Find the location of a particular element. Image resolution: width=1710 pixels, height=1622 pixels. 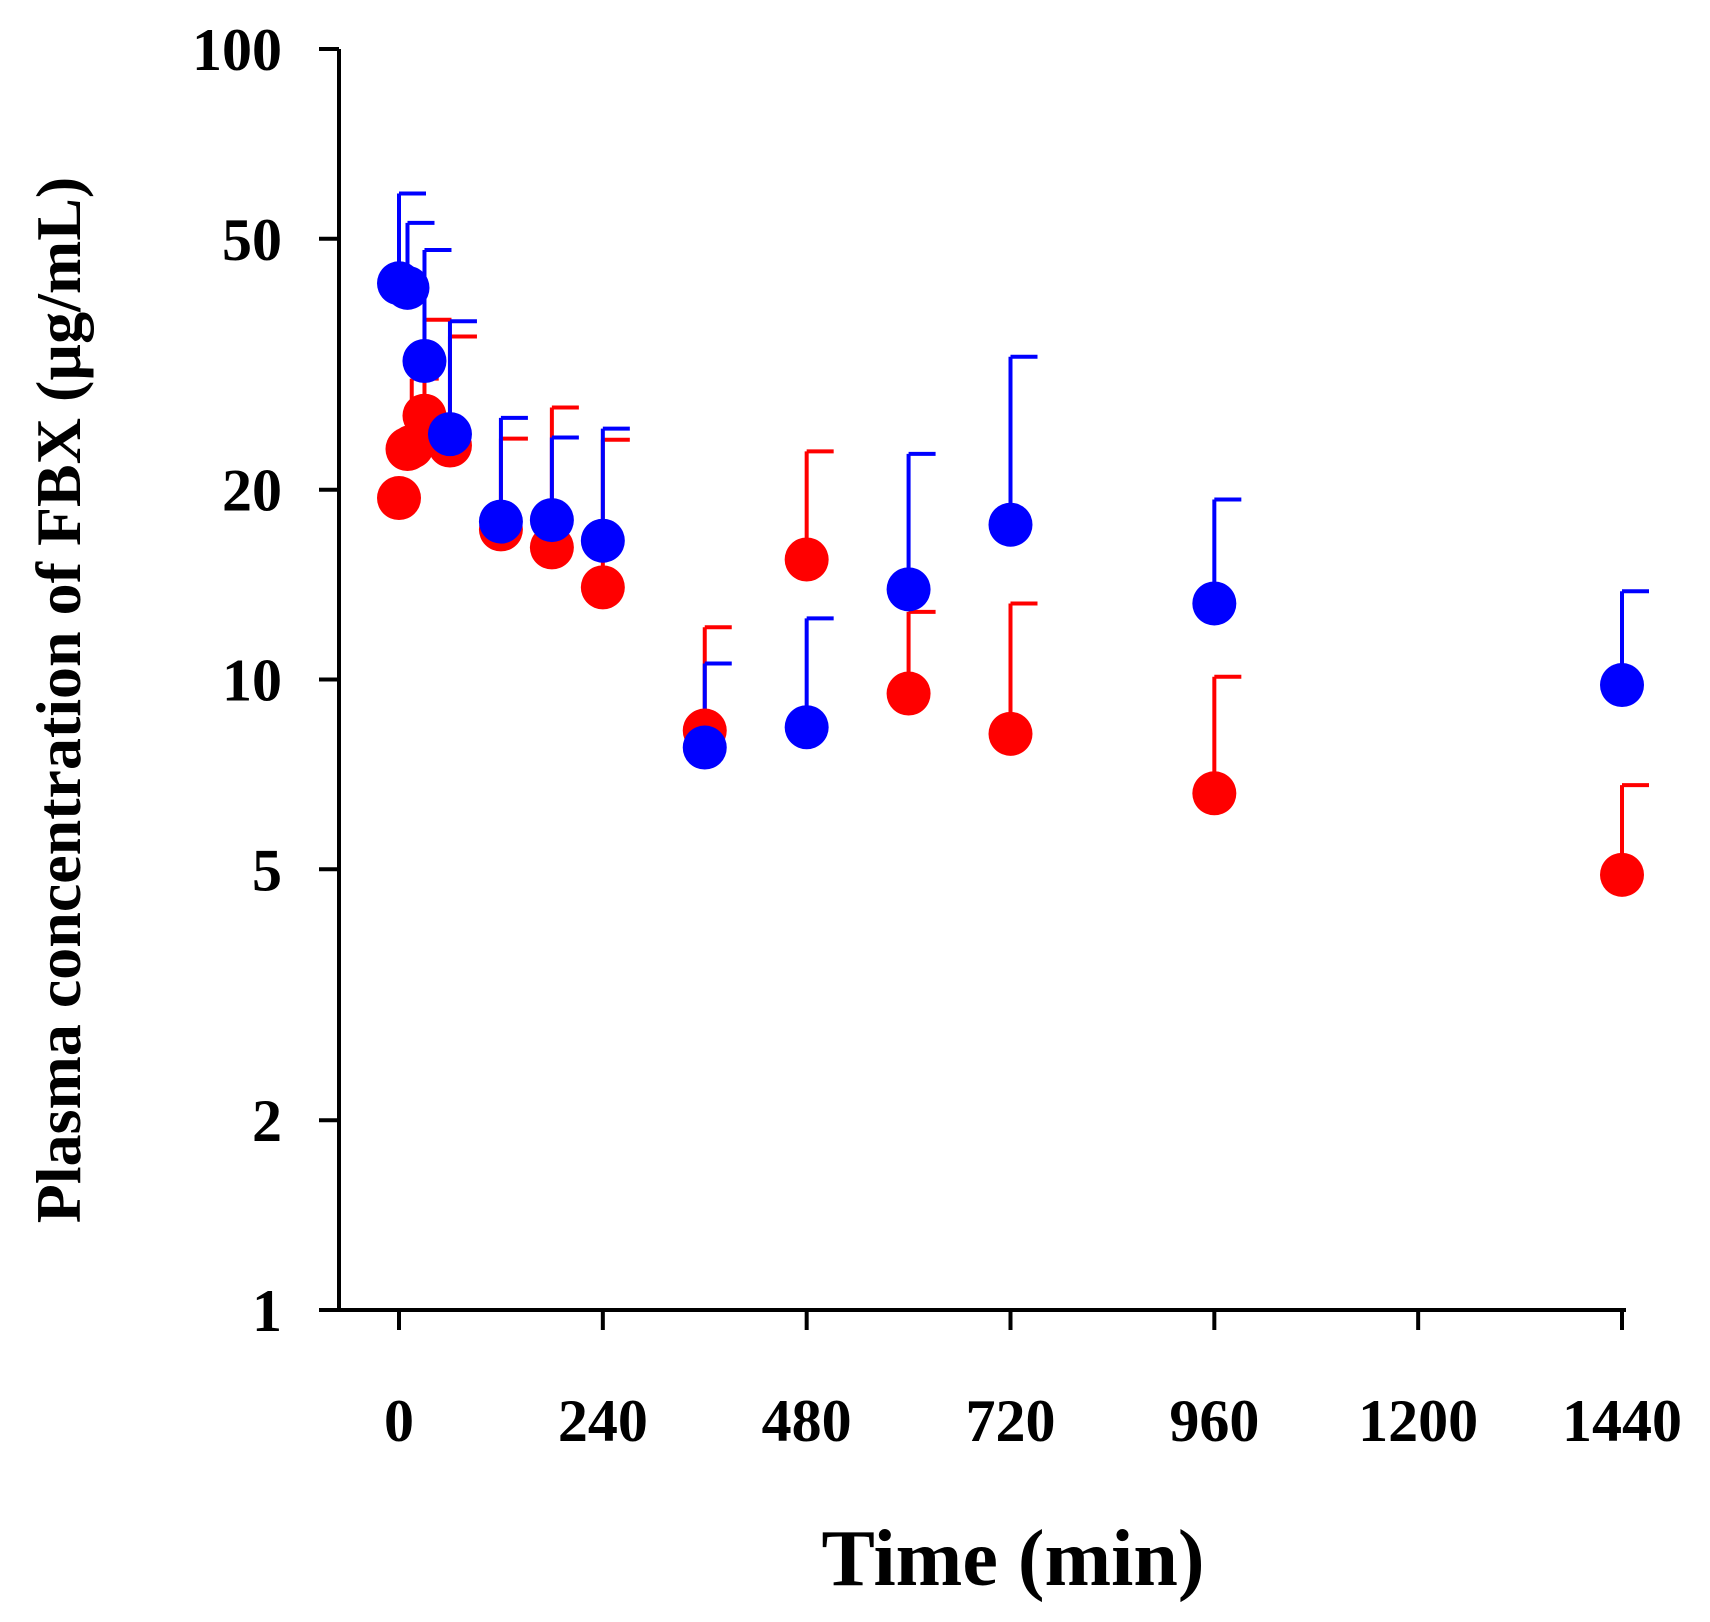

y-tick-label: 100 is located at coordinates (237, 50).